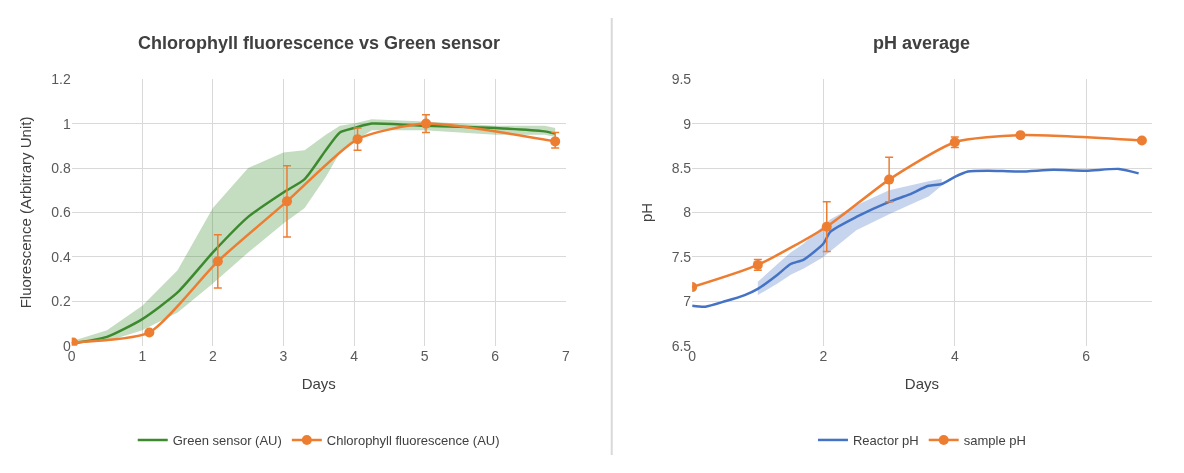 The width and height of the screenshot is (1184, 473). What do you see at coordinates (424, 355) in the screenshot?
I see `x-tick-label: 5` at bounding box center [424, 355].